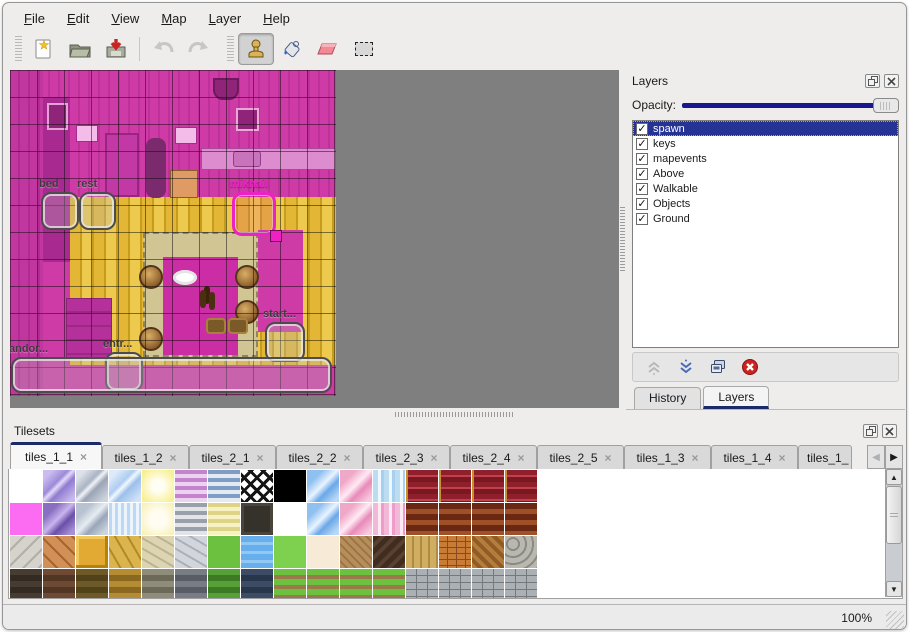  What do you see at coordinates (895, 620) in the screenshot?
I see `resize-grip` at bounding box center [895, 620].